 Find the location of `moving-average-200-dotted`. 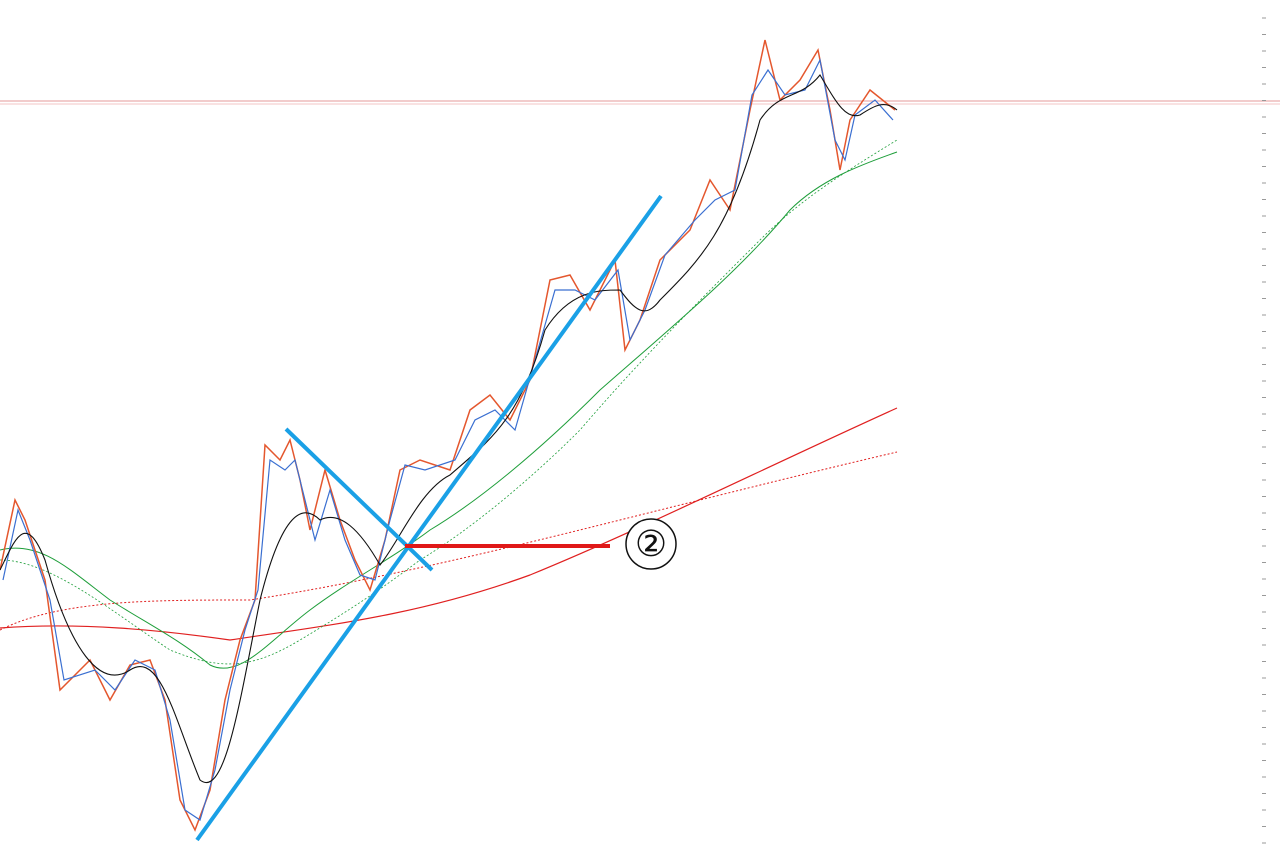

moving-average-200-dotted is located at coordinates (449, 541).